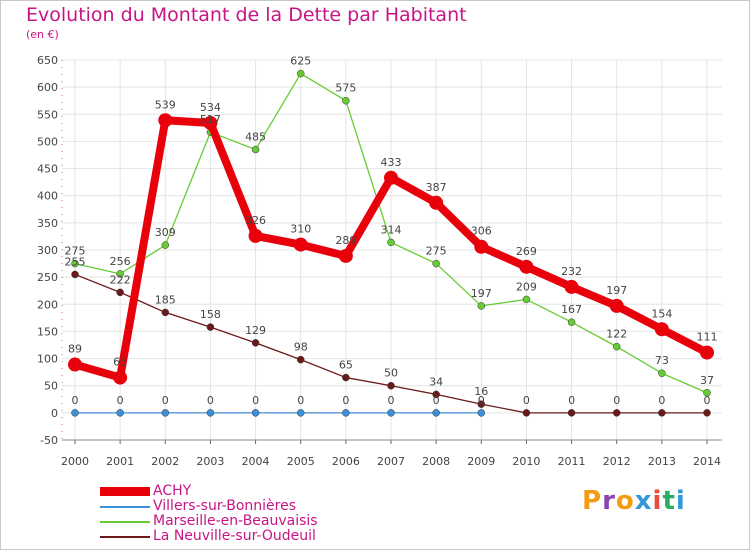 The width and height of the screenshot is (750, 550). What do you see at coordinates (617, 461) in the screenshot?
I see `x-tick-label: 2012` at bounding box center [617, 461].